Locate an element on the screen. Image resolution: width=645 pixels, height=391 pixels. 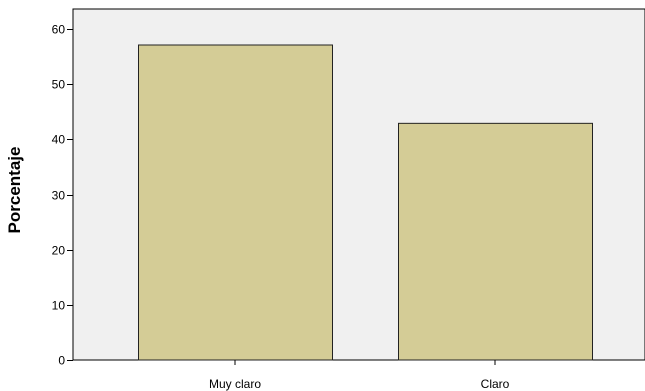
x-axis: Muy claro Claro is located at coordinates (359, 375).